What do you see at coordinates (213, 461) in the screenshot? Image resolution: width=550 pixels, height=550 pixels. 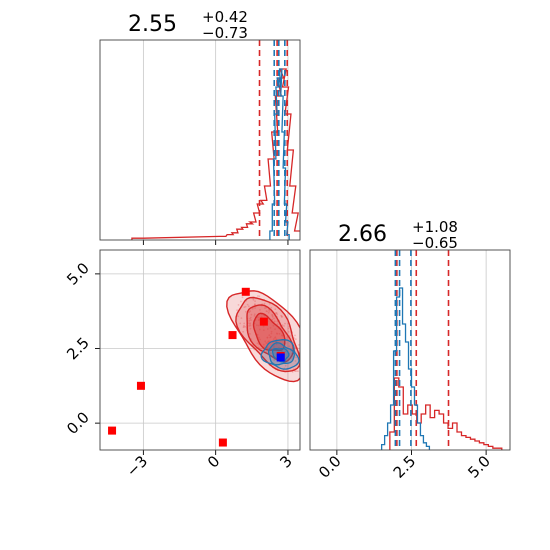 I see `x-tick-label: 0` at bounding box center [213, 461].